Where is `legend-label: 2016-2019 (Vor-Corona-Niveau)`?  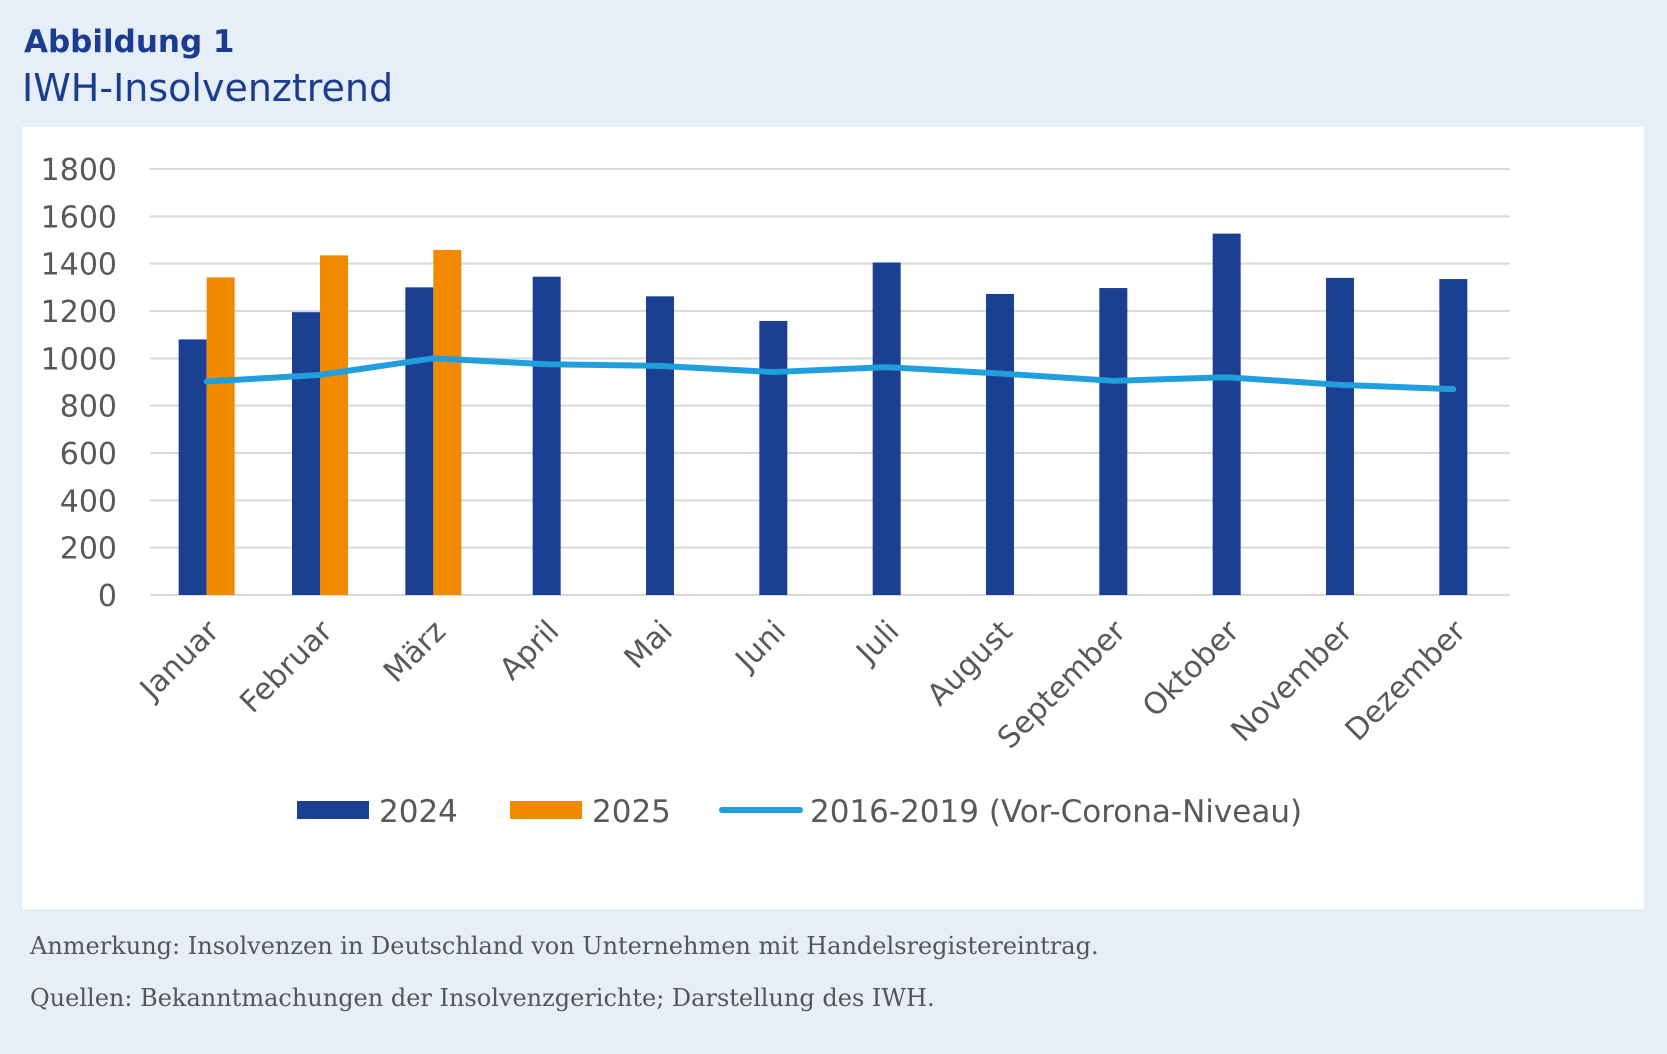 legend-label: 2016-2019 (Vor-Corona-Niveau) is located at coordinates (1056, 812).